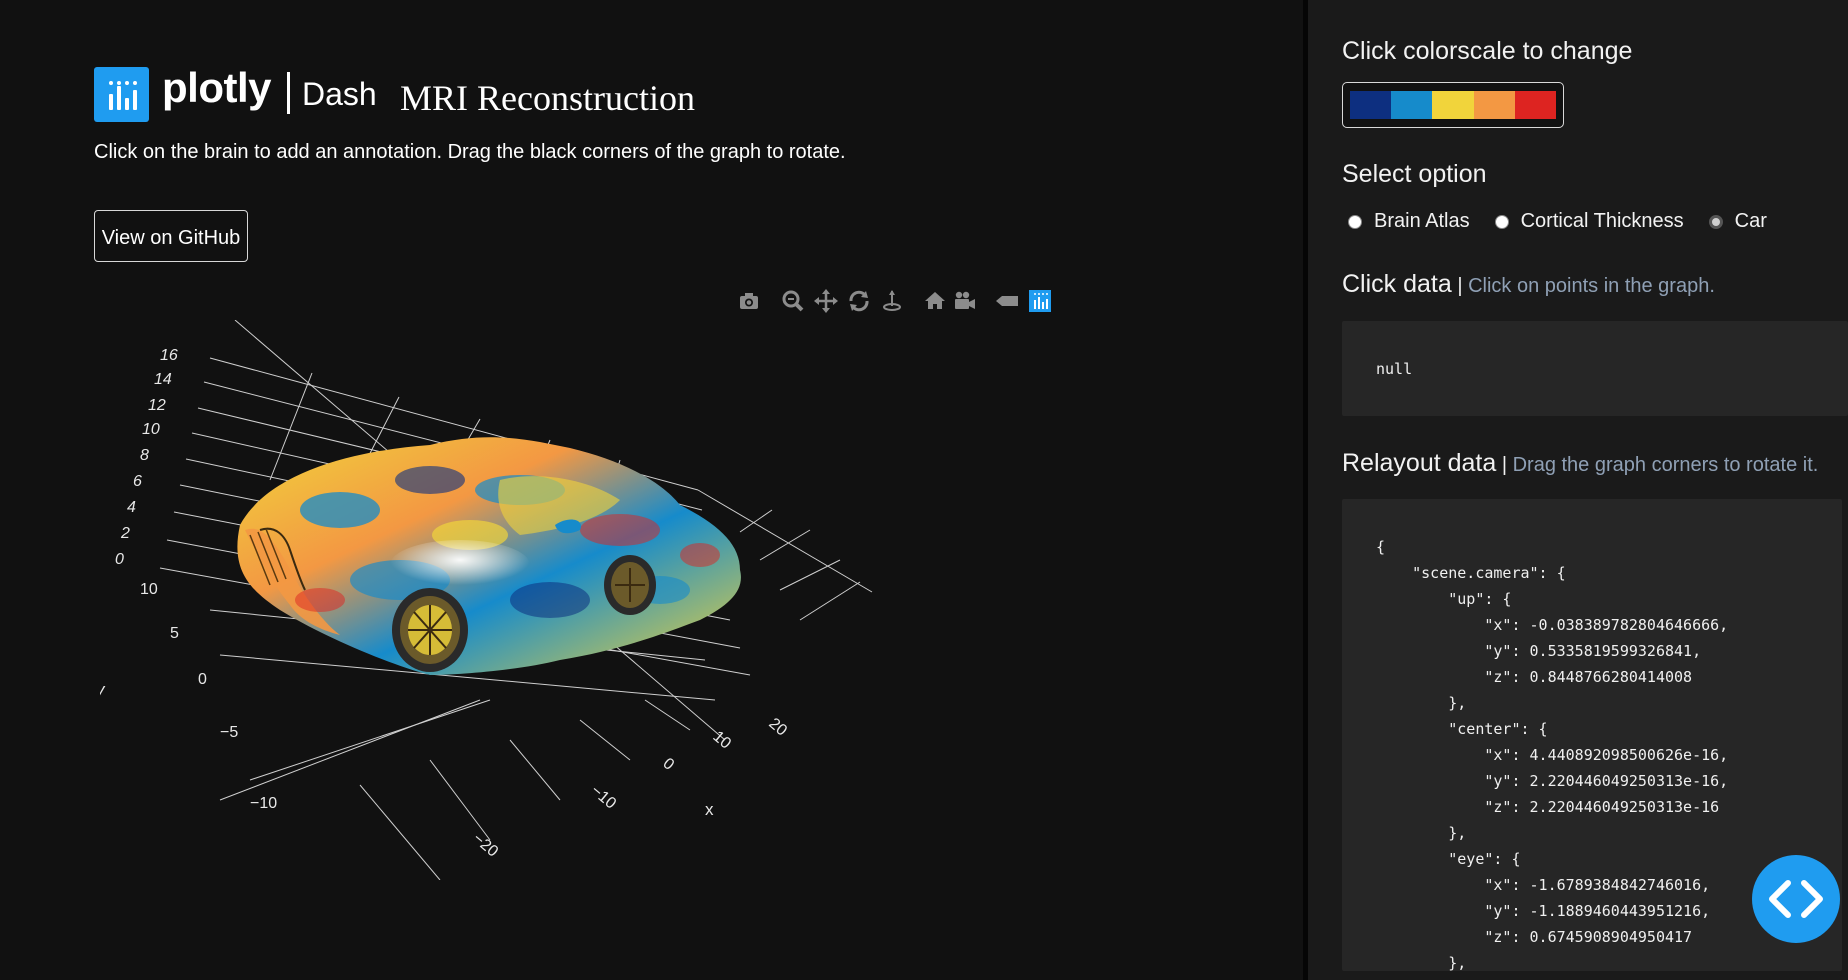 The width and height of the screenshot is (1848, 980). What do you see at coordinates (1414, 174) in the screenshot?
I see `option-heading: Select option` at bounding box center [1414, 174].